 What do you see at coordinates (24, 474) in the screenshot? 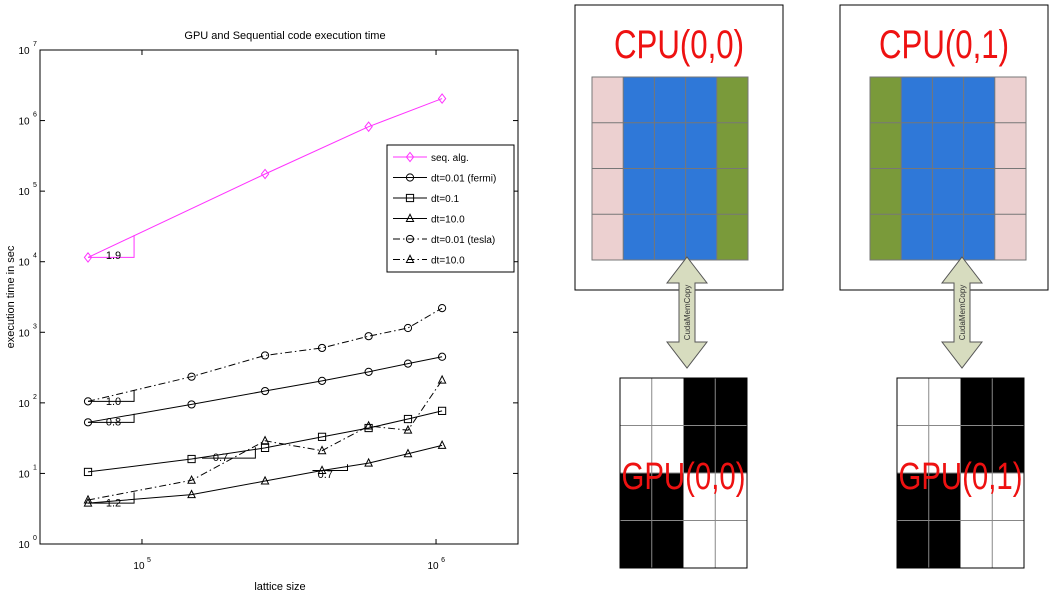
I see `y-tick-label-1: 10` at bounding box center [24, 474].